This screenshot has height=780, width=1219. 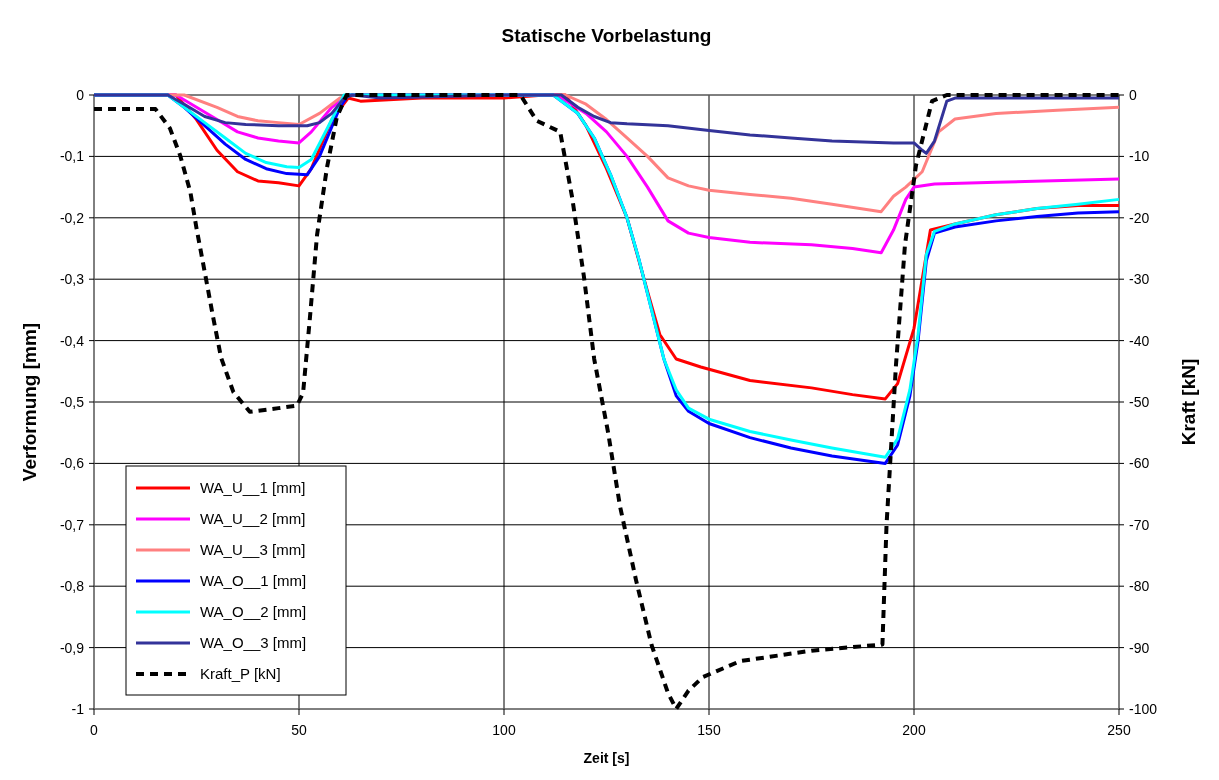 What do you see at coordinates (1139, 463) in the screenshot?
I see `y2-tick-label: -60` at bounding box center [1139, 463].